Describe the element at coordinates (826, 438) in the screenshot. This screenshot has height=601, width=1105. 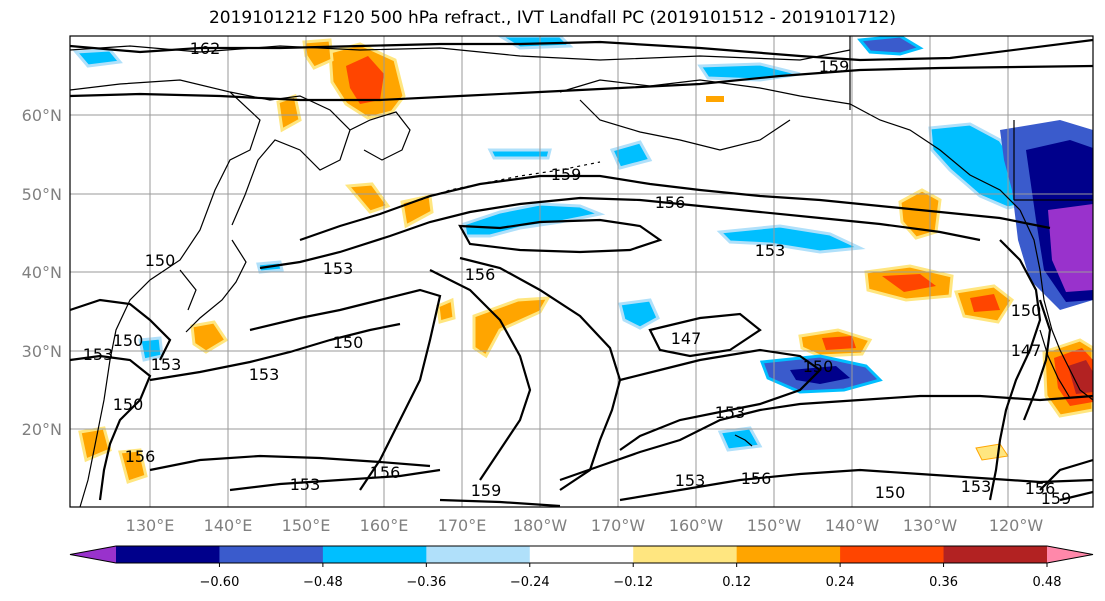
I see `contour-153-east` at that location.